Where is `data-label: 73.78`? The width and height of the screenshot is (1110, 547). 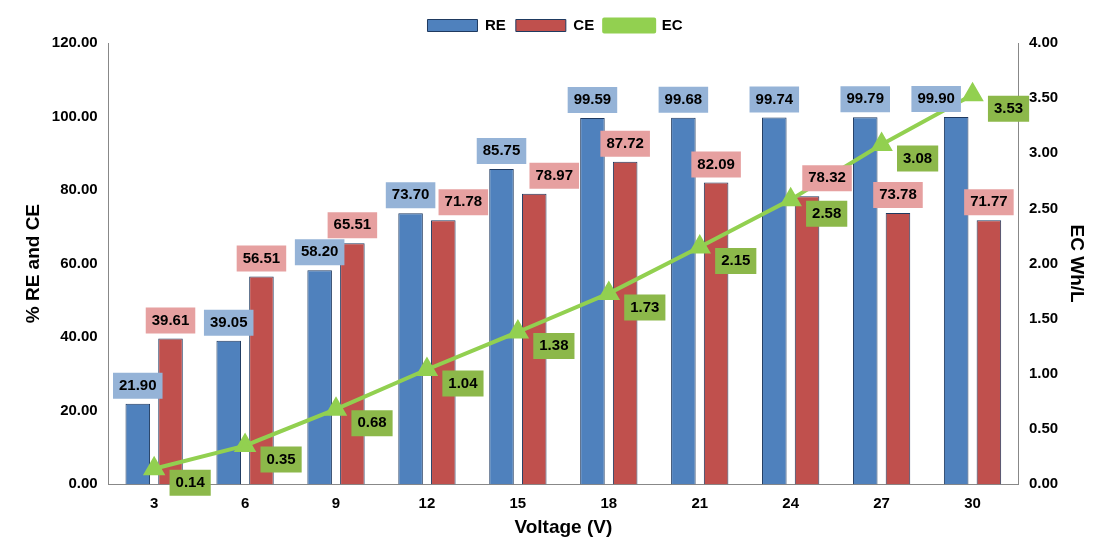 data-label: 73.78 is located at coordinates (898, 194).